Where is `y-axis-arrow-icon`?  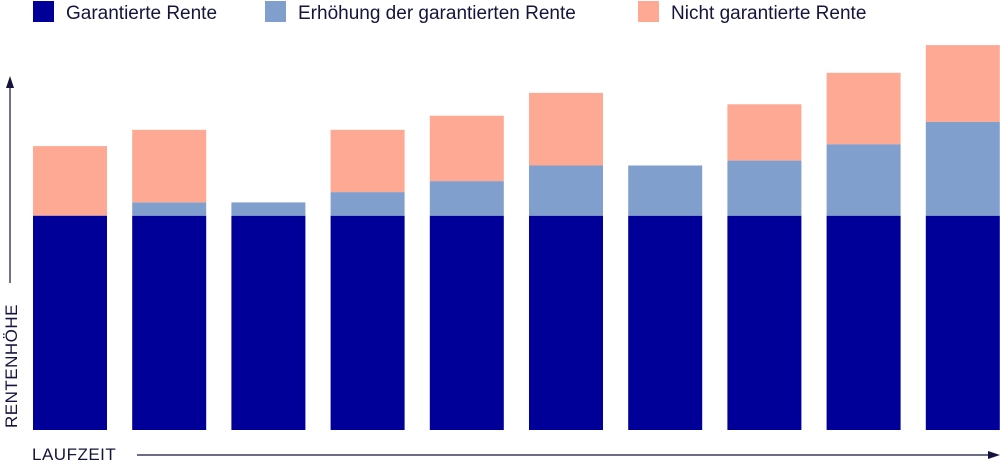
y-axis-arrow-icon is located at coordinates (10, 82).